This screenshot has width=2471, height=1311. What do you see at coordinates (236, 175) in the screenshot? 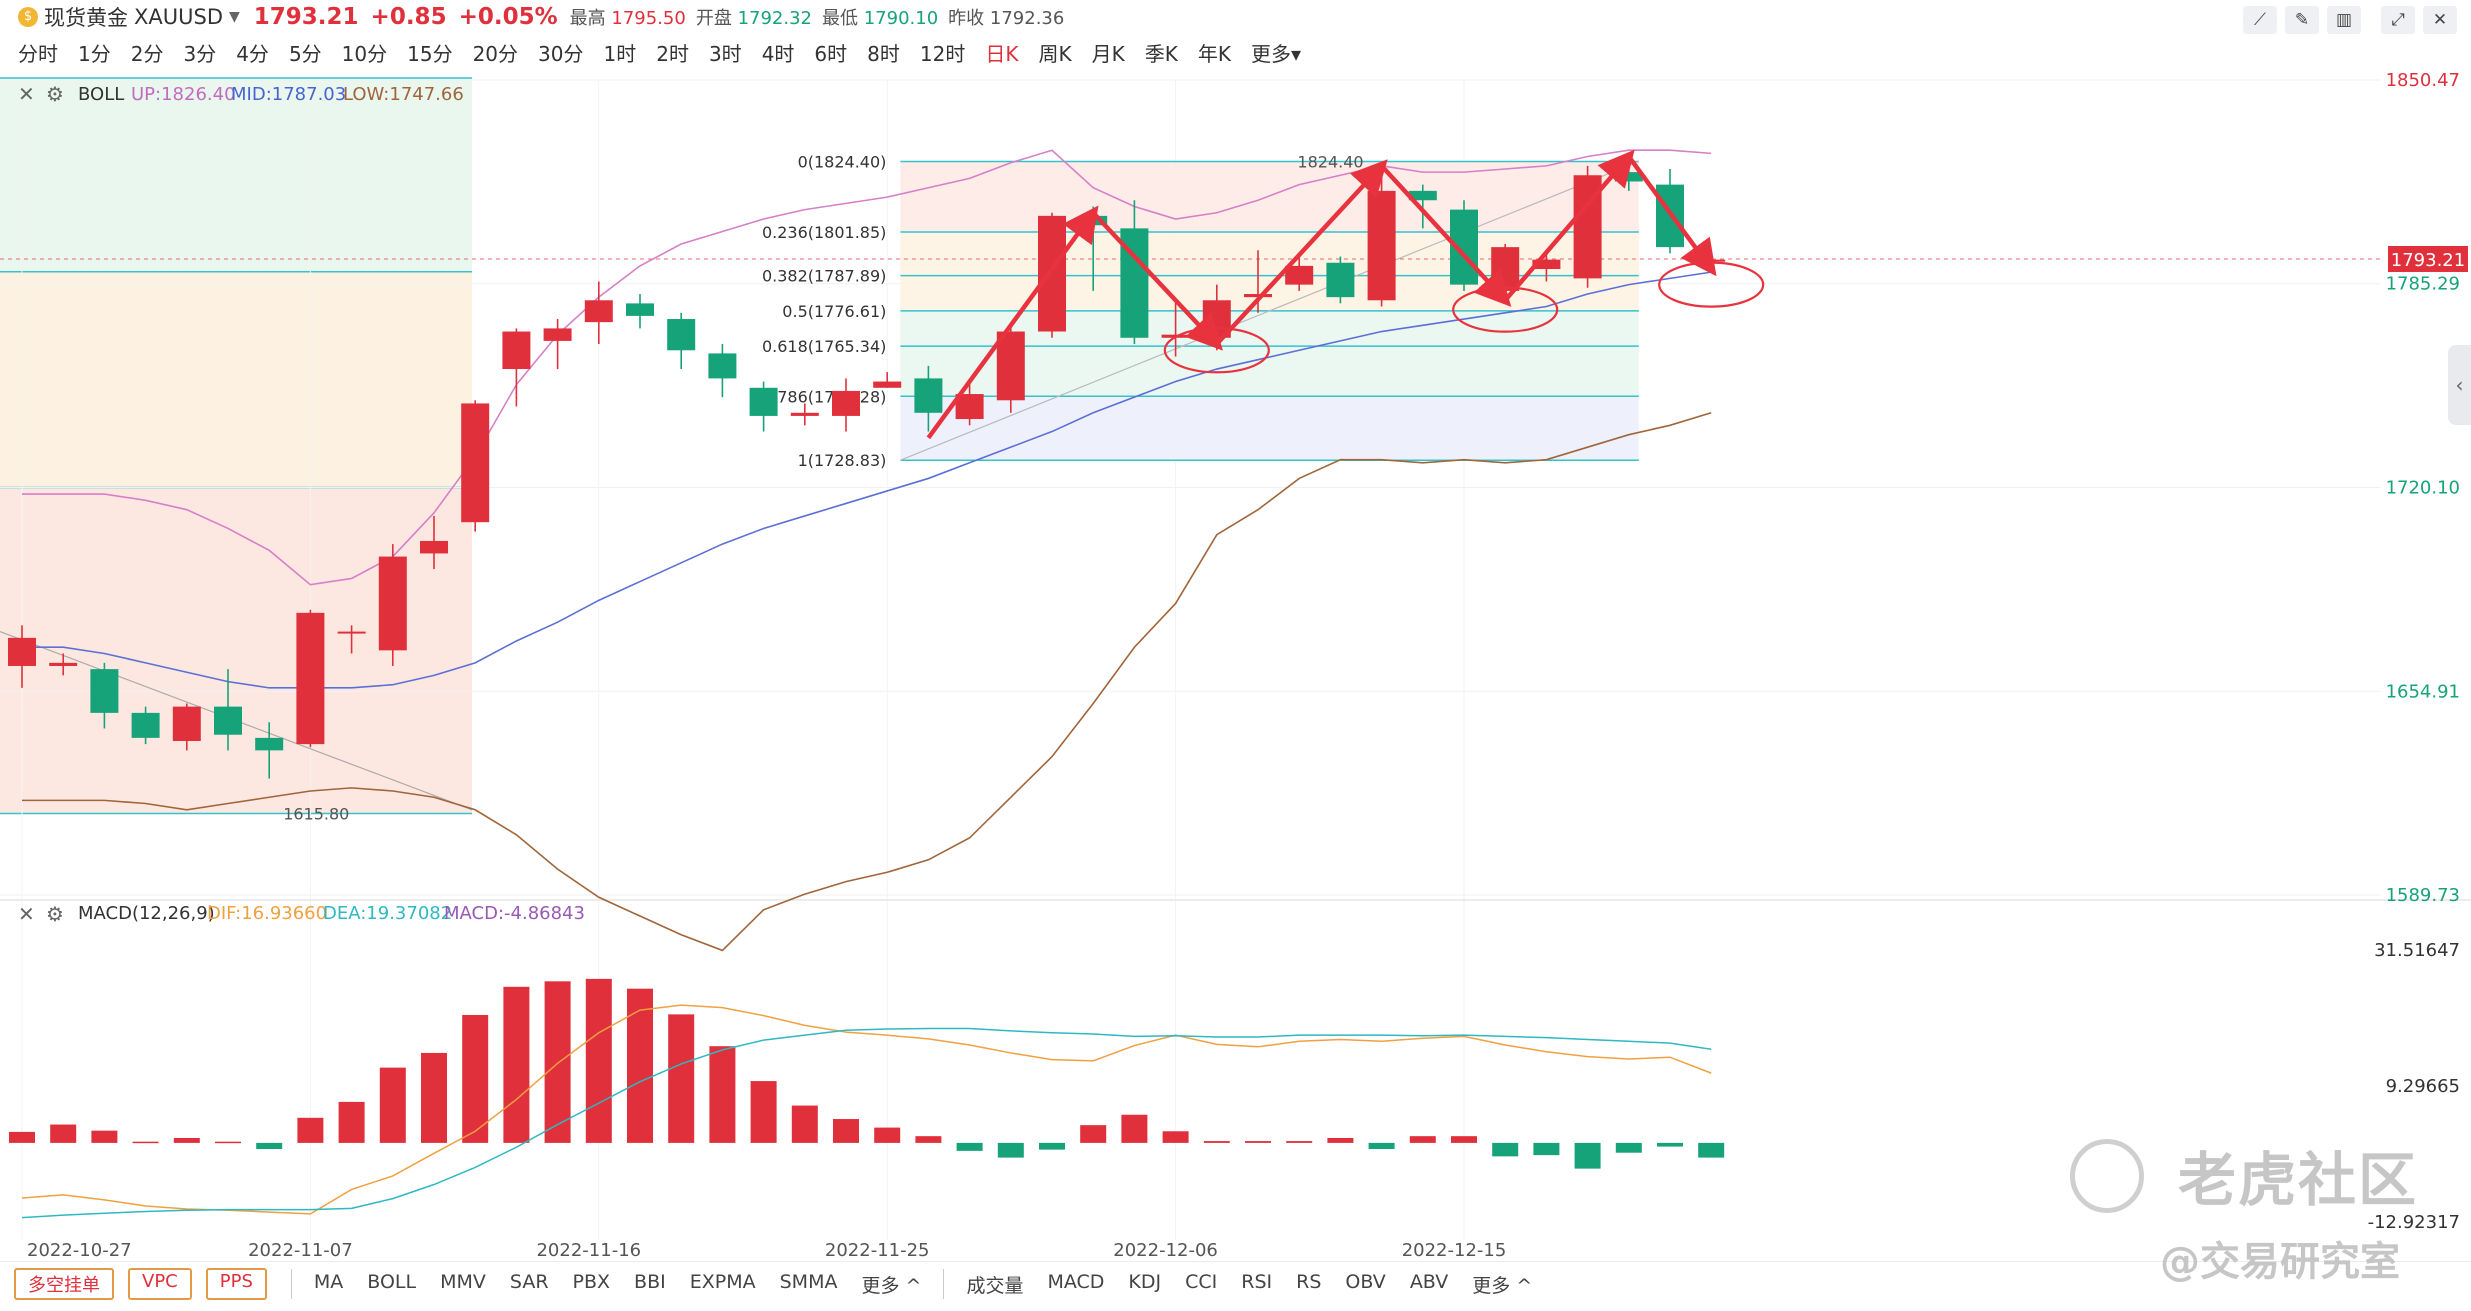
I see `zone-green` at bounding box center [236, 175].